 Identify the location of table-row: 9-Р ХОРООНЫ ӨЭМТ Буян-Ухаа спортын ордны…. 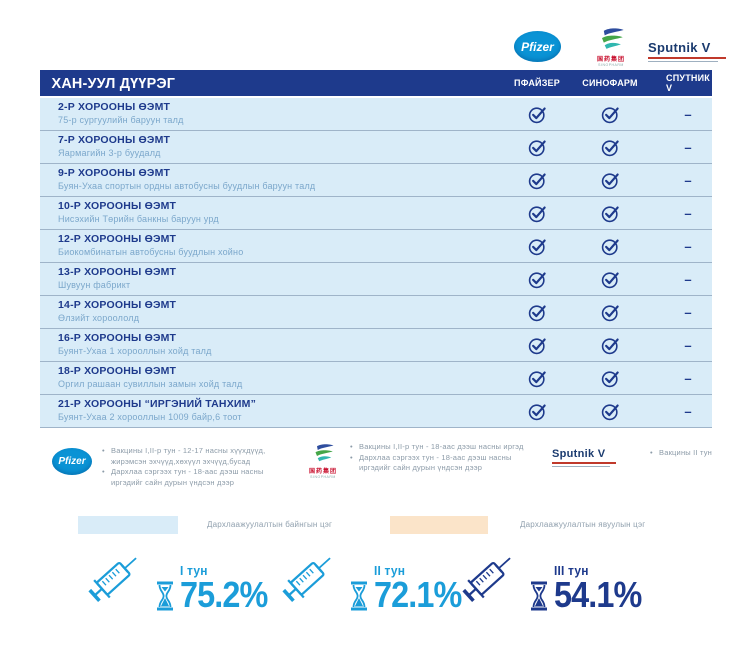
(376, 180).